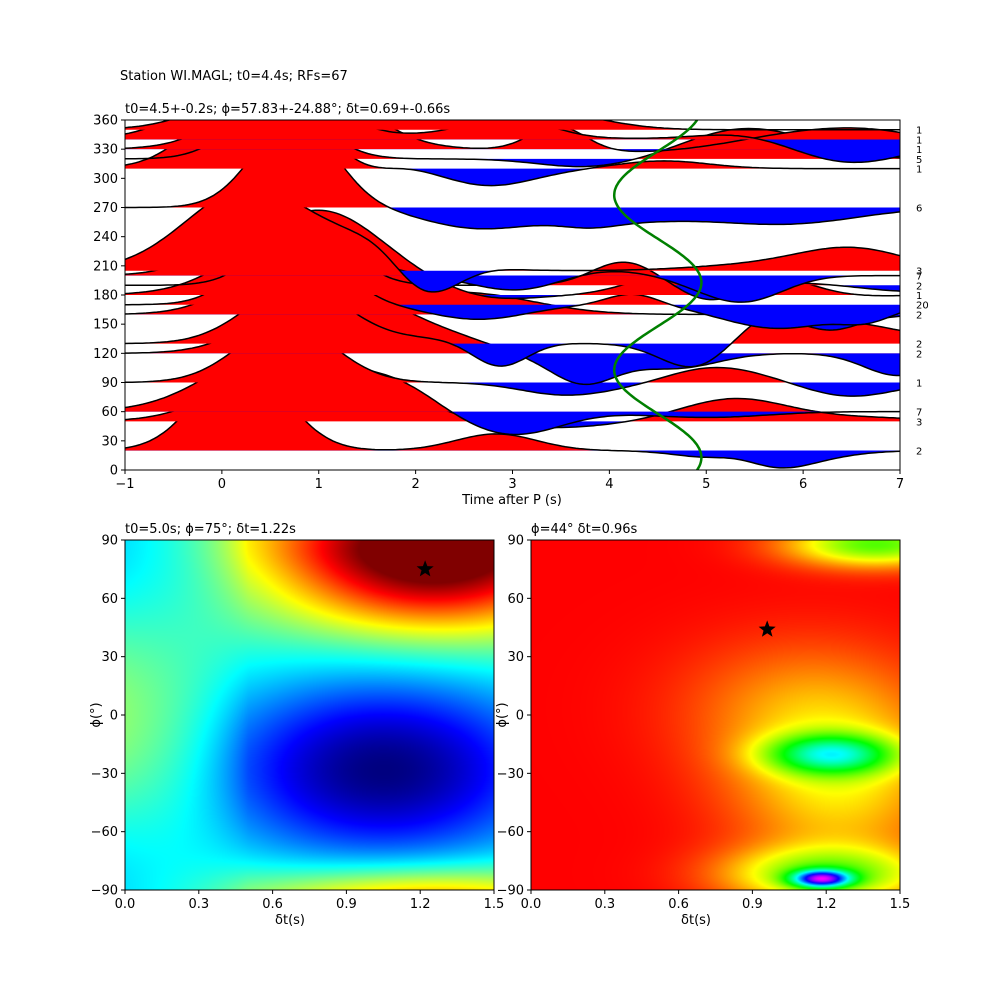 This screenshot has width=1000, height=1000. Describe the element at coordinates (109, 441) in the screenshot. I see `rf-y-tick-label: 30` at that location.